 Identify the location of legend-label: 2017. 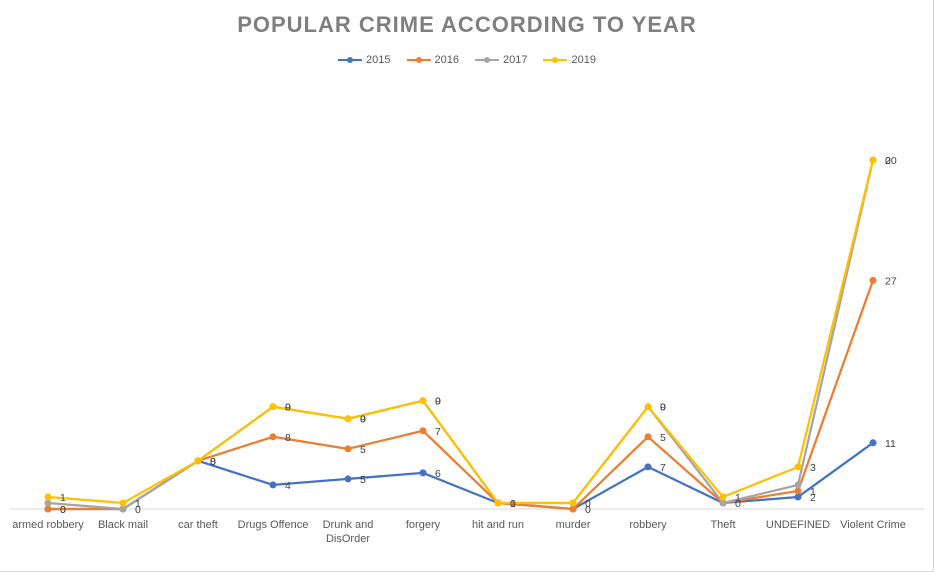
(515, 60).